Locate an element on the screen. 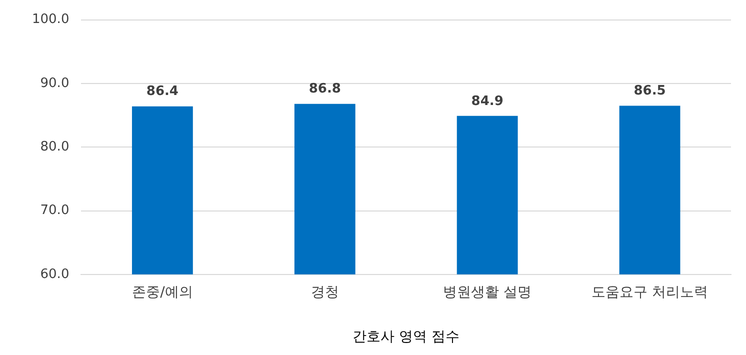 The image size is (746, 355). y-tick-label: 80.0 is located at coordinates (55, 146).